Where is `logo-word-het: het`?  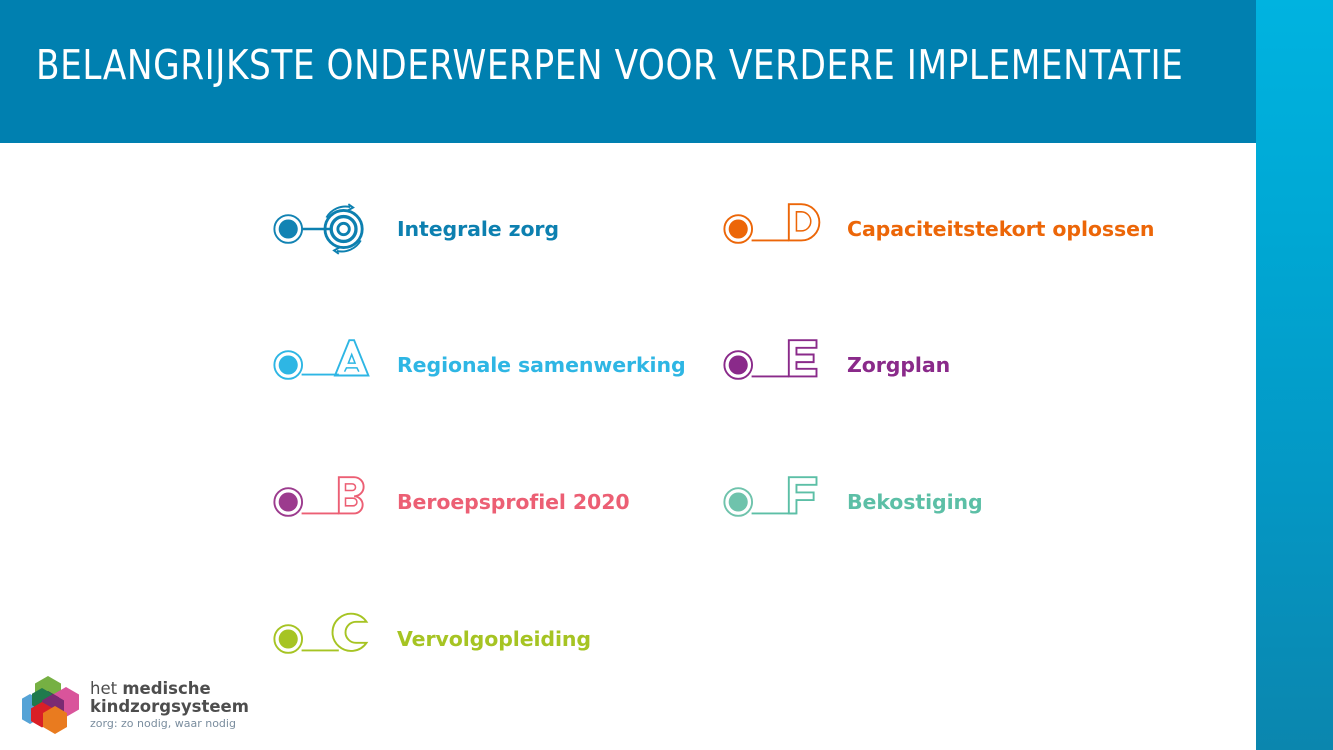
logo-word-het: het is located at coordinates (106, 688).